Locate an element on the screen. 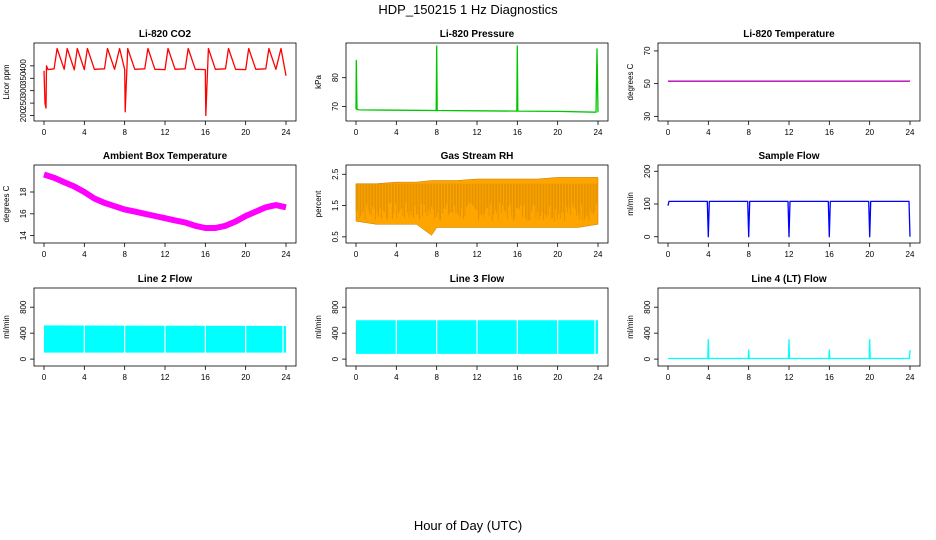 Image resolution: width=936 pixels, height=540 pixels. panel-4: Gas Stream RH percent 0 4 8 12 16 20 24 0.5 1.5 2.5 is located at coordinates (461, 205).